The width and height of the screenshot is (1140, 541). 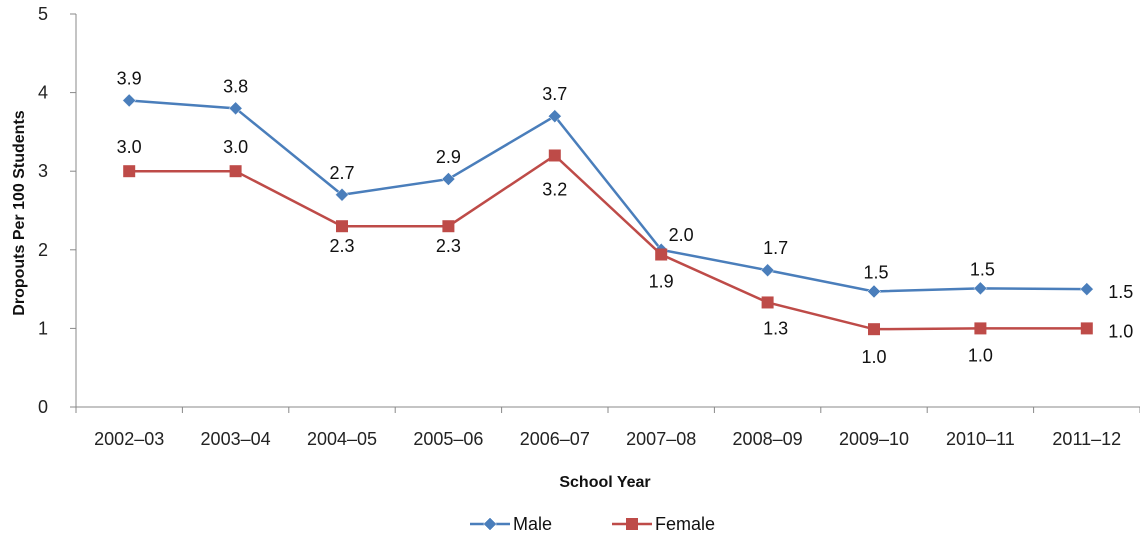 I want to click on x-tick-label: 2003–04, so click(x=236, y=439).